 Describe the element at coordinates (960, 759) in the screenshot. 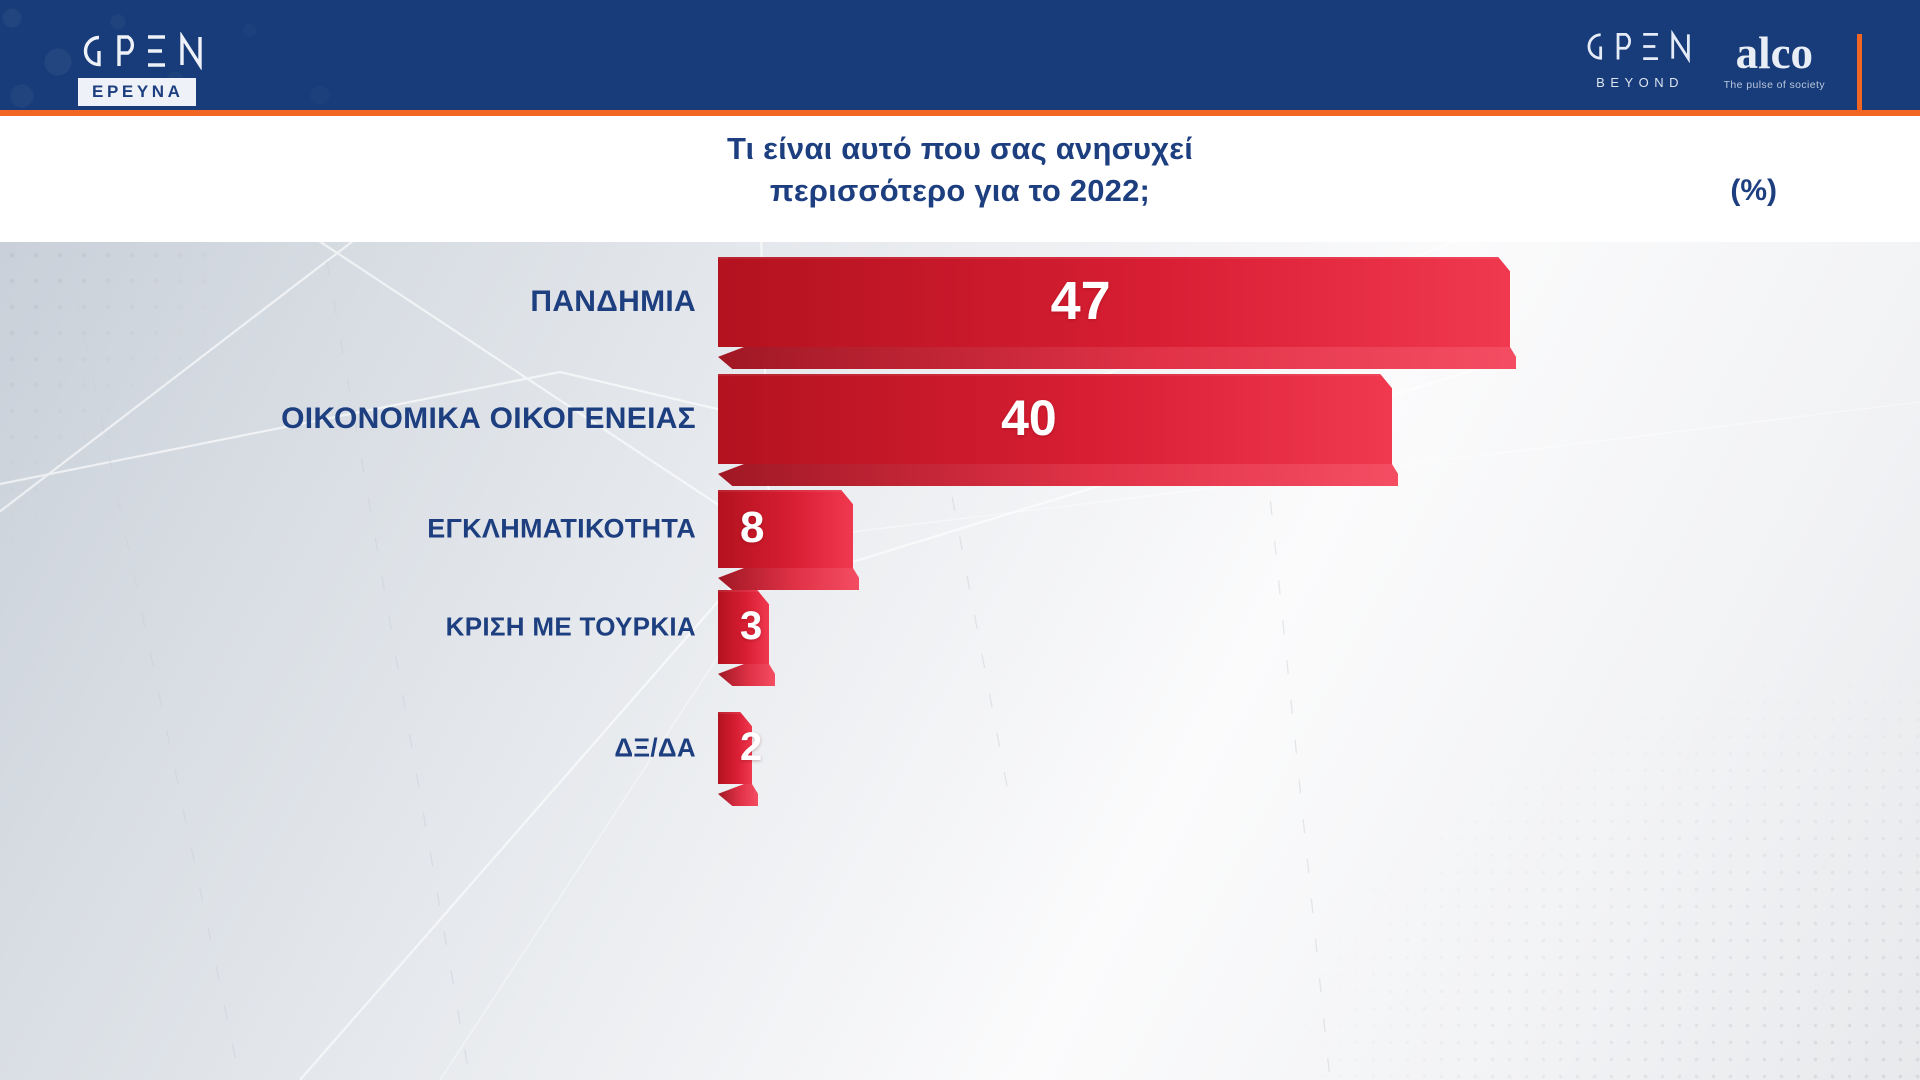

I see `bar-row: ΔΞ/ΔΑ 2` at that location.